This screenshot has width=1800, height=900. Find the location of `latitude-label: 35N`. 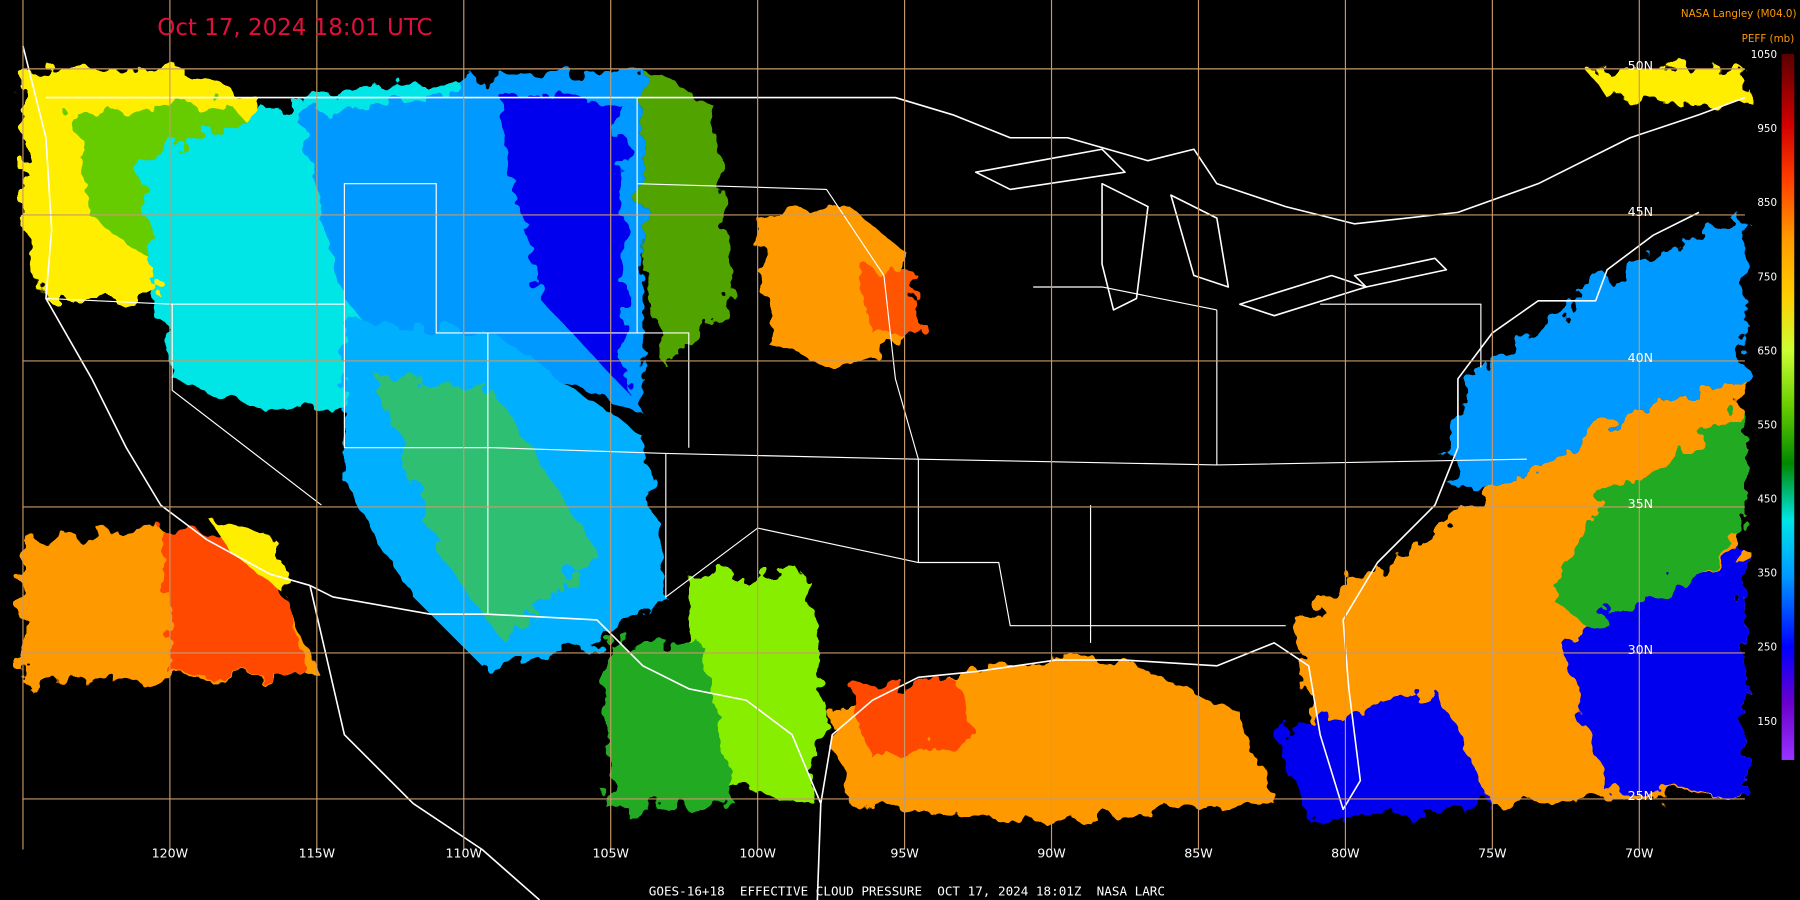

latitude-label: 35N is located at coordinates (1640, 503).